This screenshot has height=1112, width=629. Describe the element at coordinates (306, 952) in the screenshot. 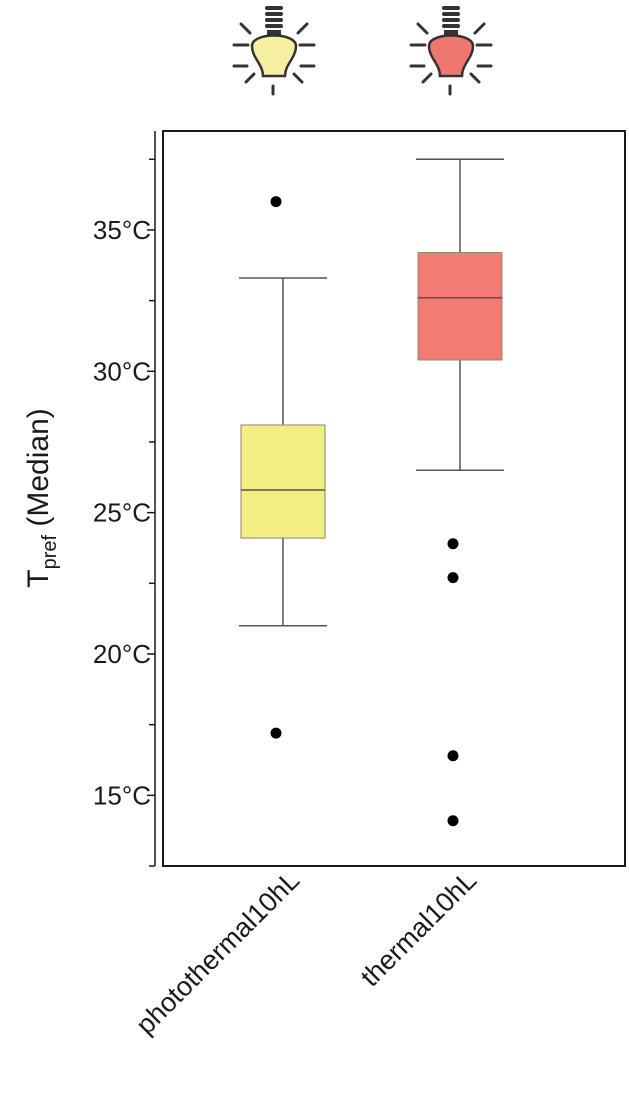

I see `x-axis-labels: photothermal10hL thermal10hL` at that location.